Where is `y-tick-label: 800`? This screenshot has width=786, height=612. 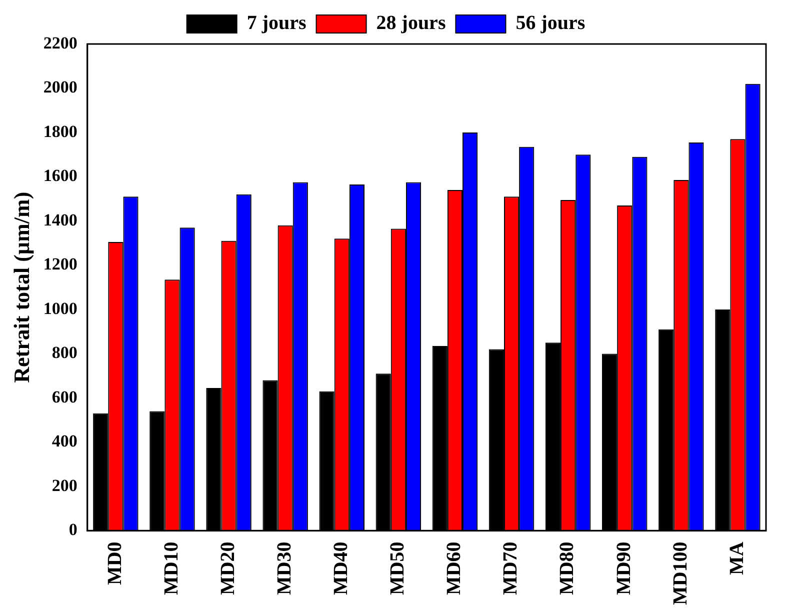
y-tick-label: 800 is located at coordinates (65, 352).